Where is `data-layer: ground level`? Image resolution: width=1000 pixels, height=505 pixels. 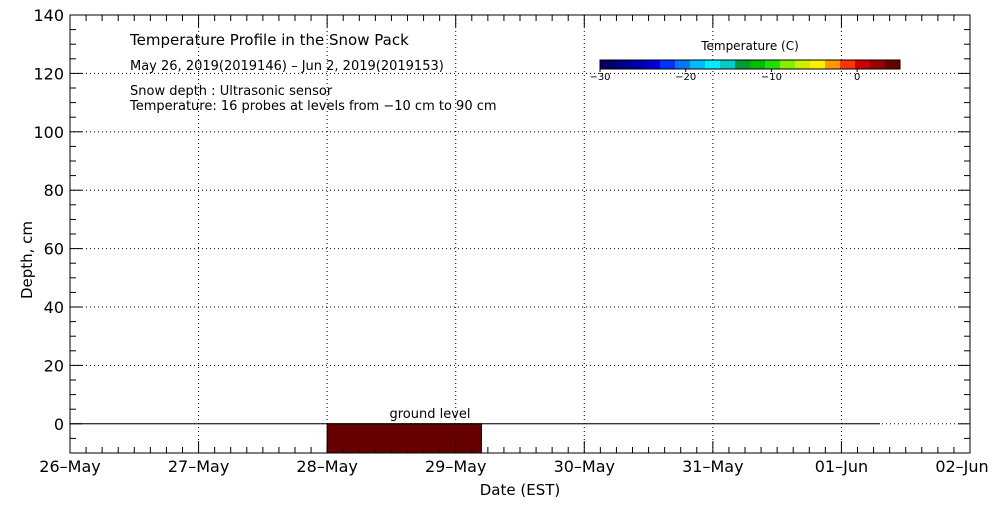
data-layer: ground level is located at coordinates (475, 430).